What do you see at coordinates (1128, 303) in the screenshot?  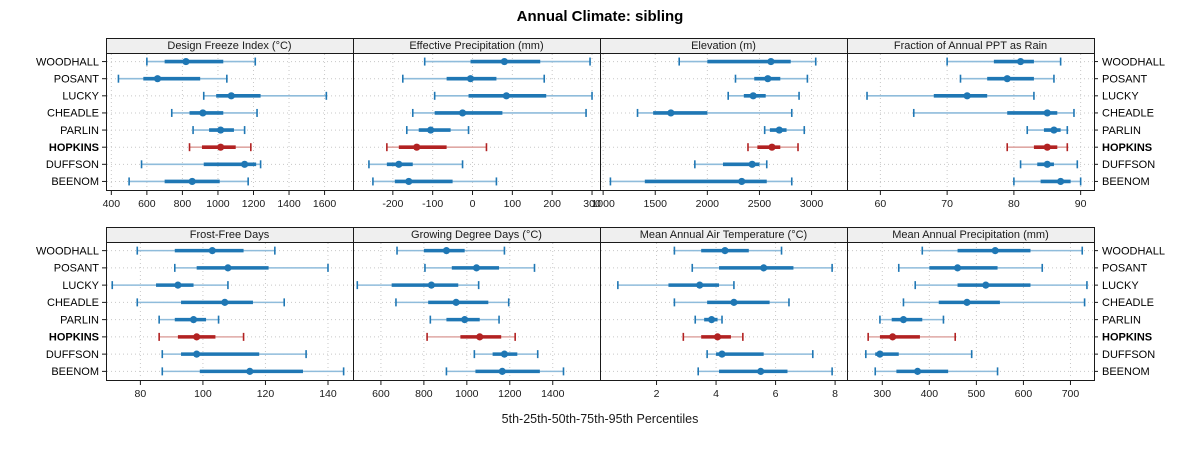 I see `station-label-right: CHEADLE` at bounding box center [1128, 303].